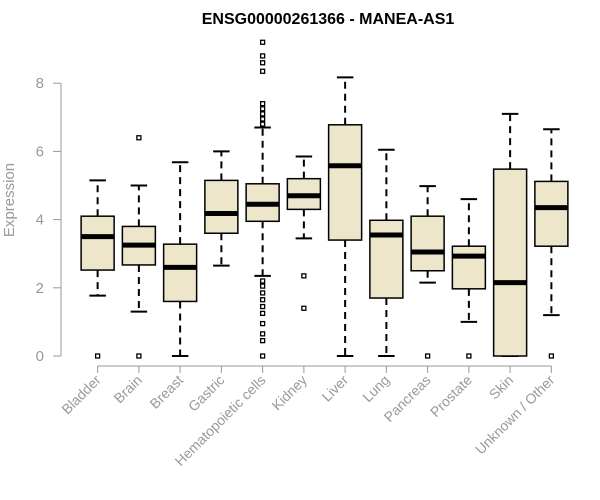 This screenshot has height=500, width=600. I want to click on box-bladder, so click(97, 269).